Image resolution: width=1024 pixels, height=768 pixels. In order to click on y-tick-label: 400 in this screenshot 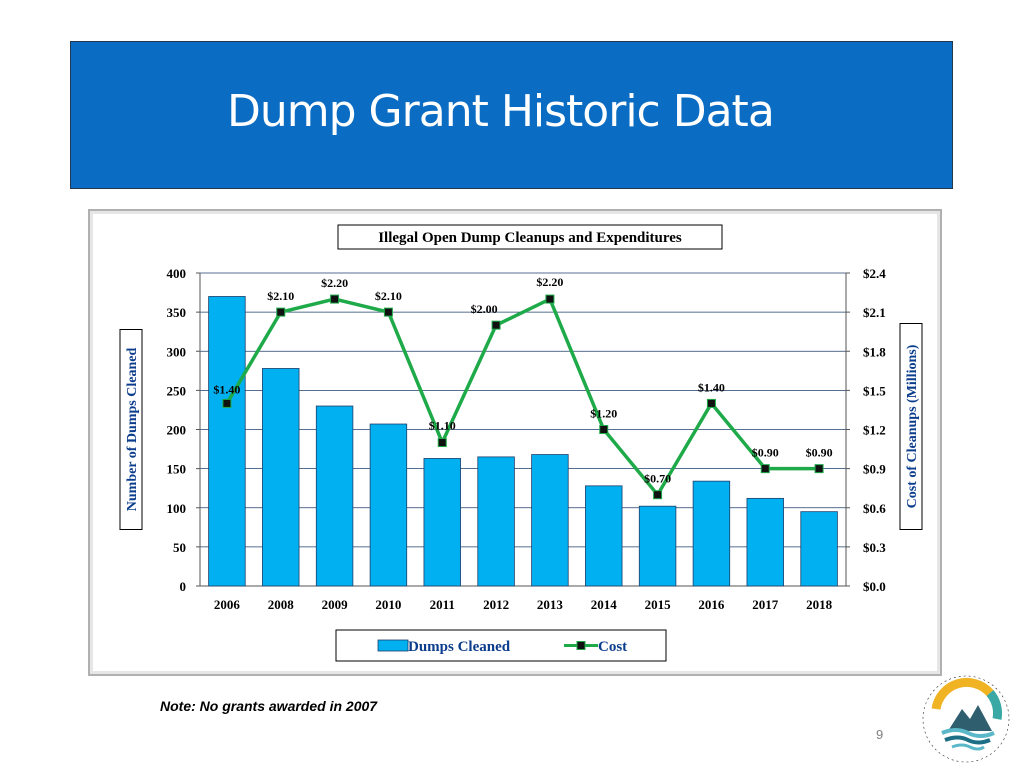, I will do `click(177, 273)`.